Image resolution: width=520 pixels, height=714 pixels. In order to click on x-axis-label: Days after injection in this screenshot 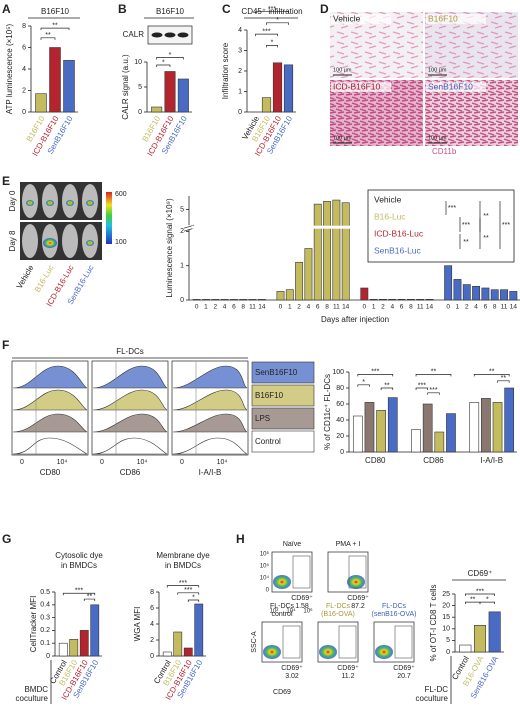, I will do `click(355, 319)`.